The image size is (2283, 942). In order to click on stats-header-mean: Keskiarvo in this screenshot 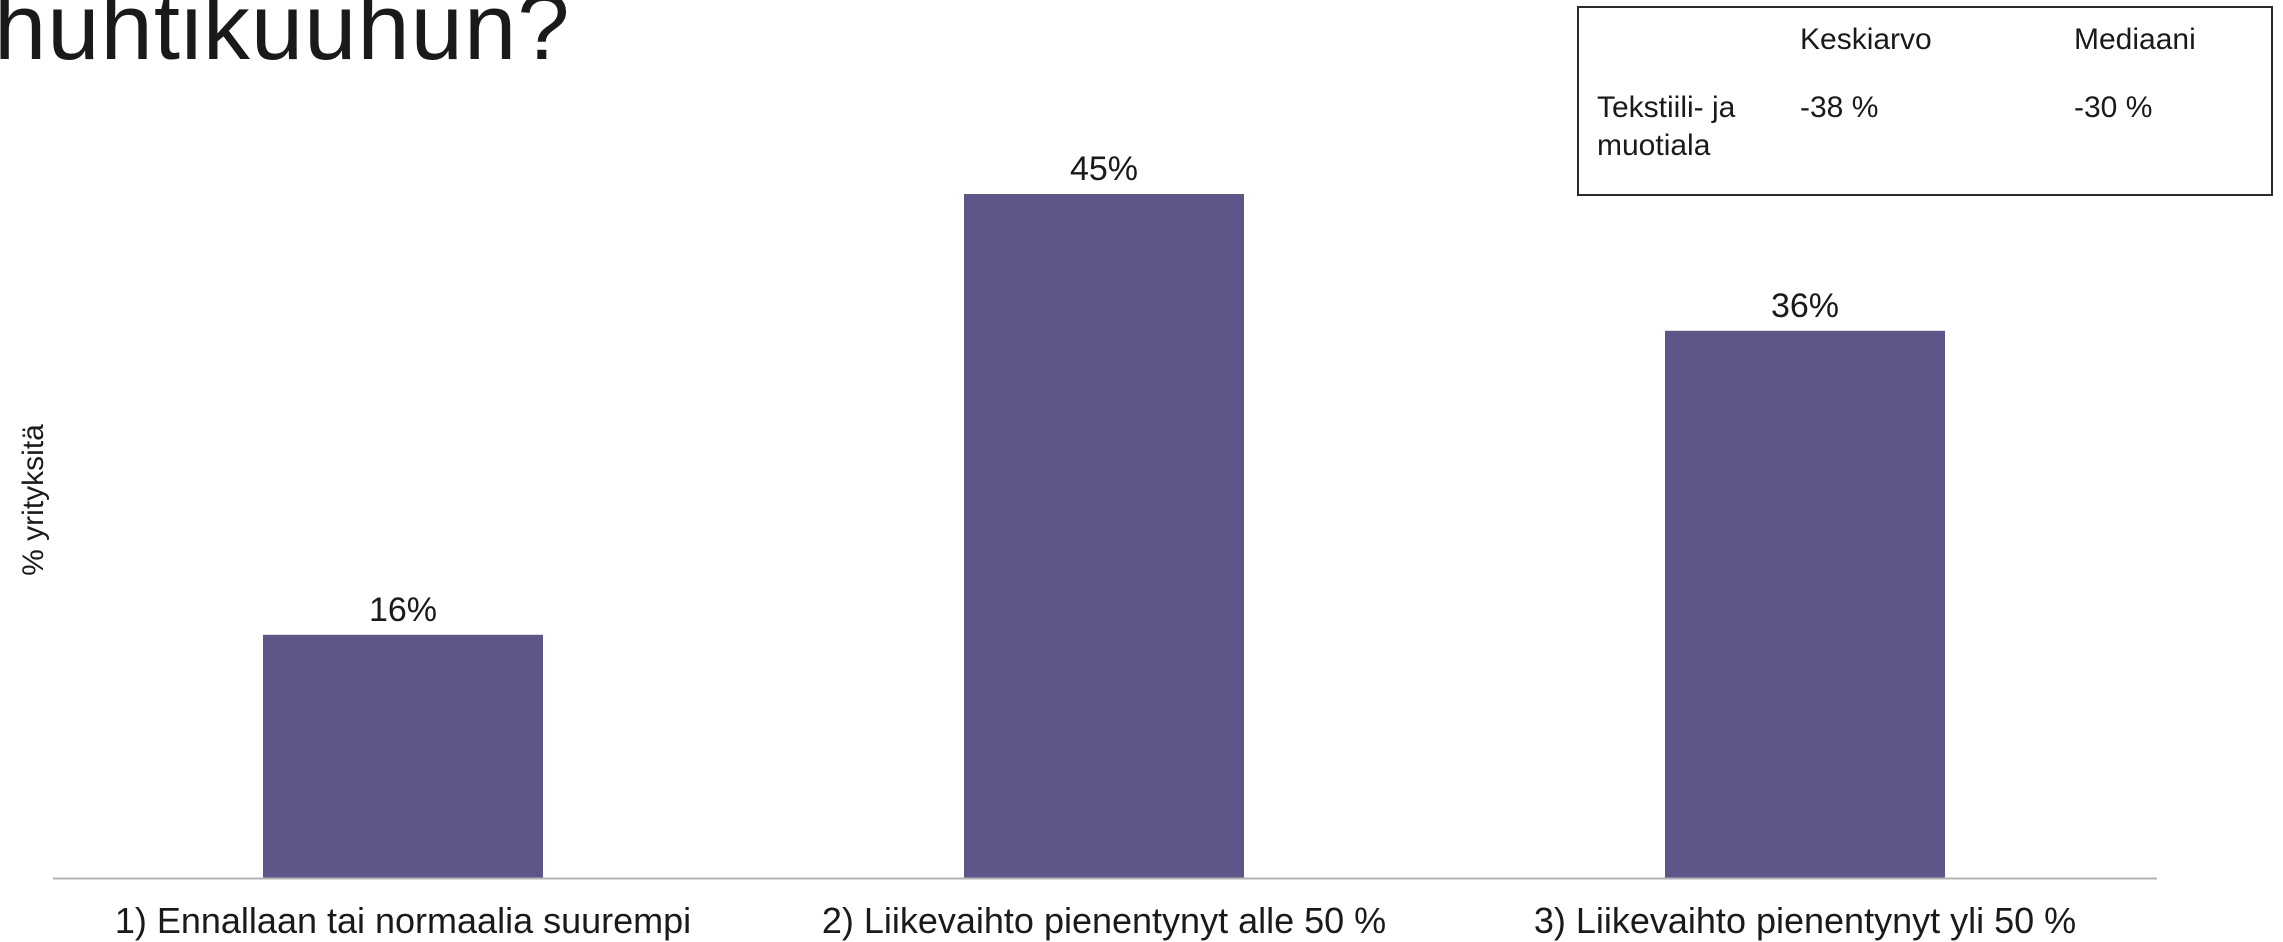, I will do `click(1866, 39)`.